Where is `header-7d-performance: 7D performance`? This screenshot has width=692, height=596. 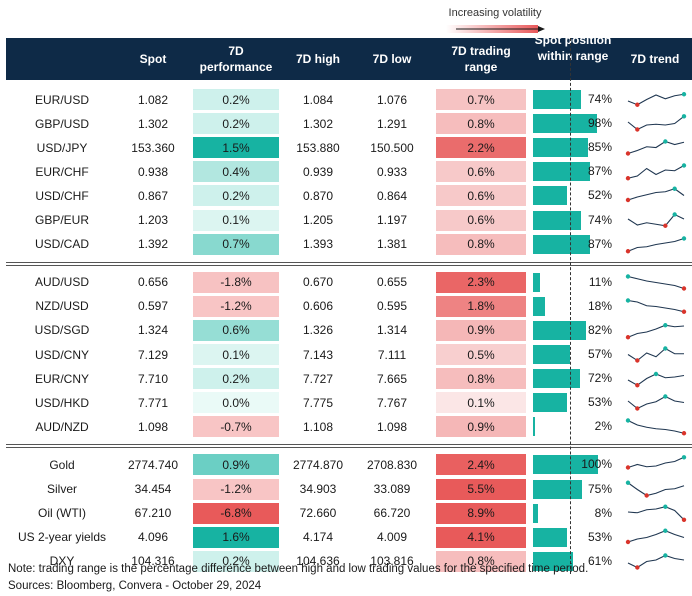 header-7d-performance: 7D performance is located at coordinates (236, 59).